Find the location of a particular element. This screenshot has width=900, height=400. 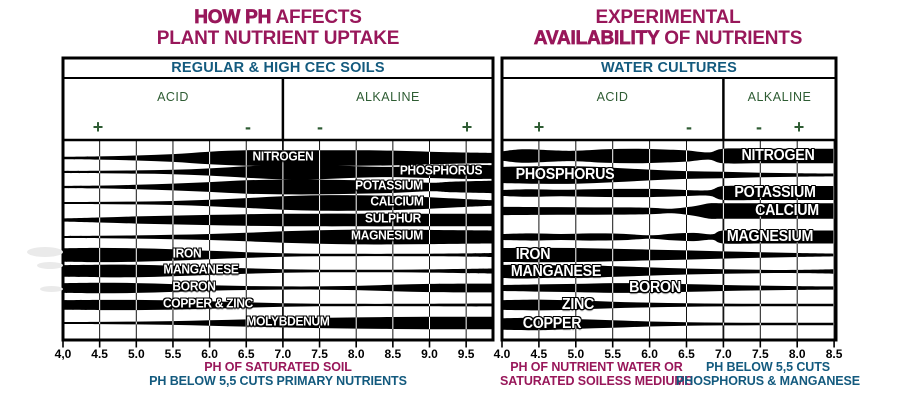

acid-label-right: ACID is located at coordinates (612, 97).